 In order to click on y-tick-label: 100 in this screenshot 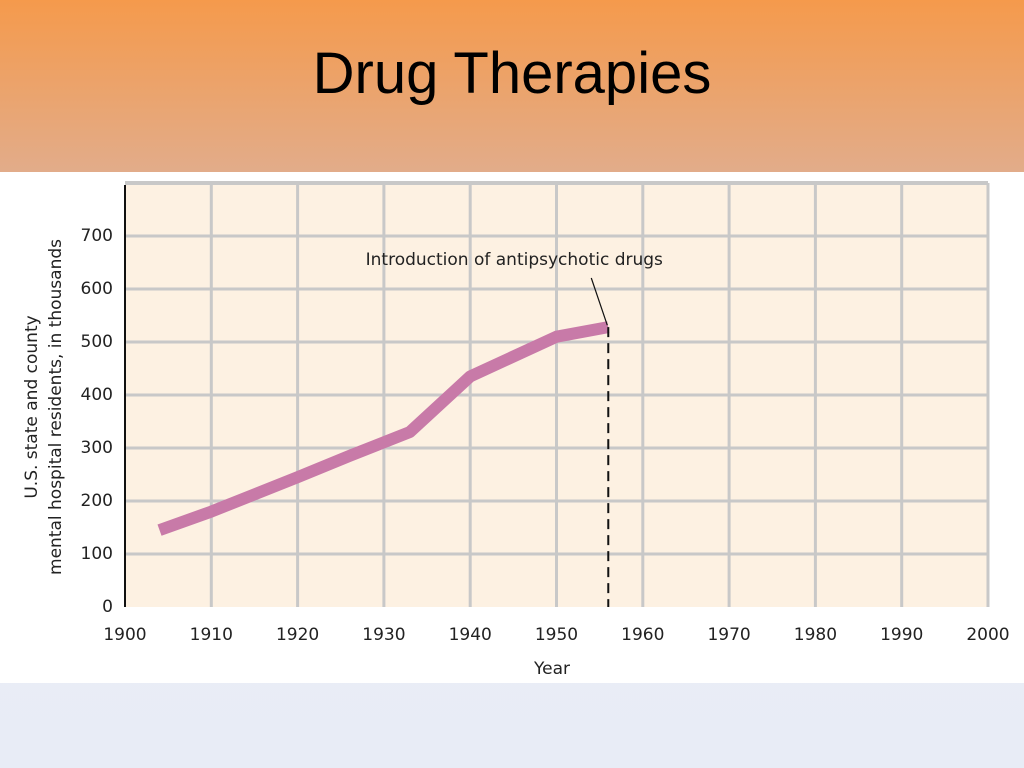, I will do `click(97, 554)`.